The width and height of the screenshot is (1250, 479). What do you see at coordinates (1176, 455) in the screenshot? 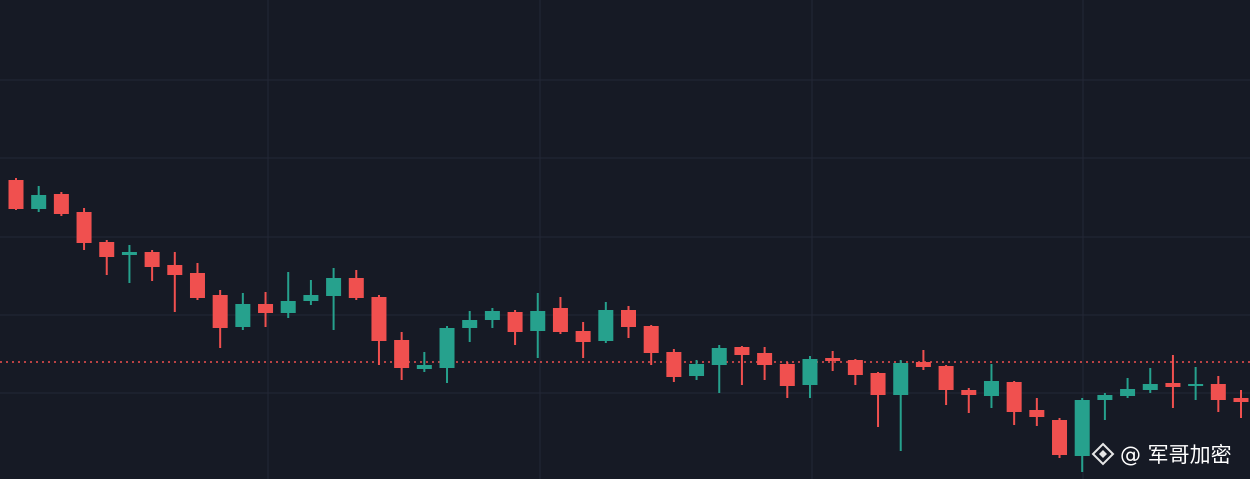
I see `watermark-text: @ 军哥加密` at bounding box center [1176, 455].